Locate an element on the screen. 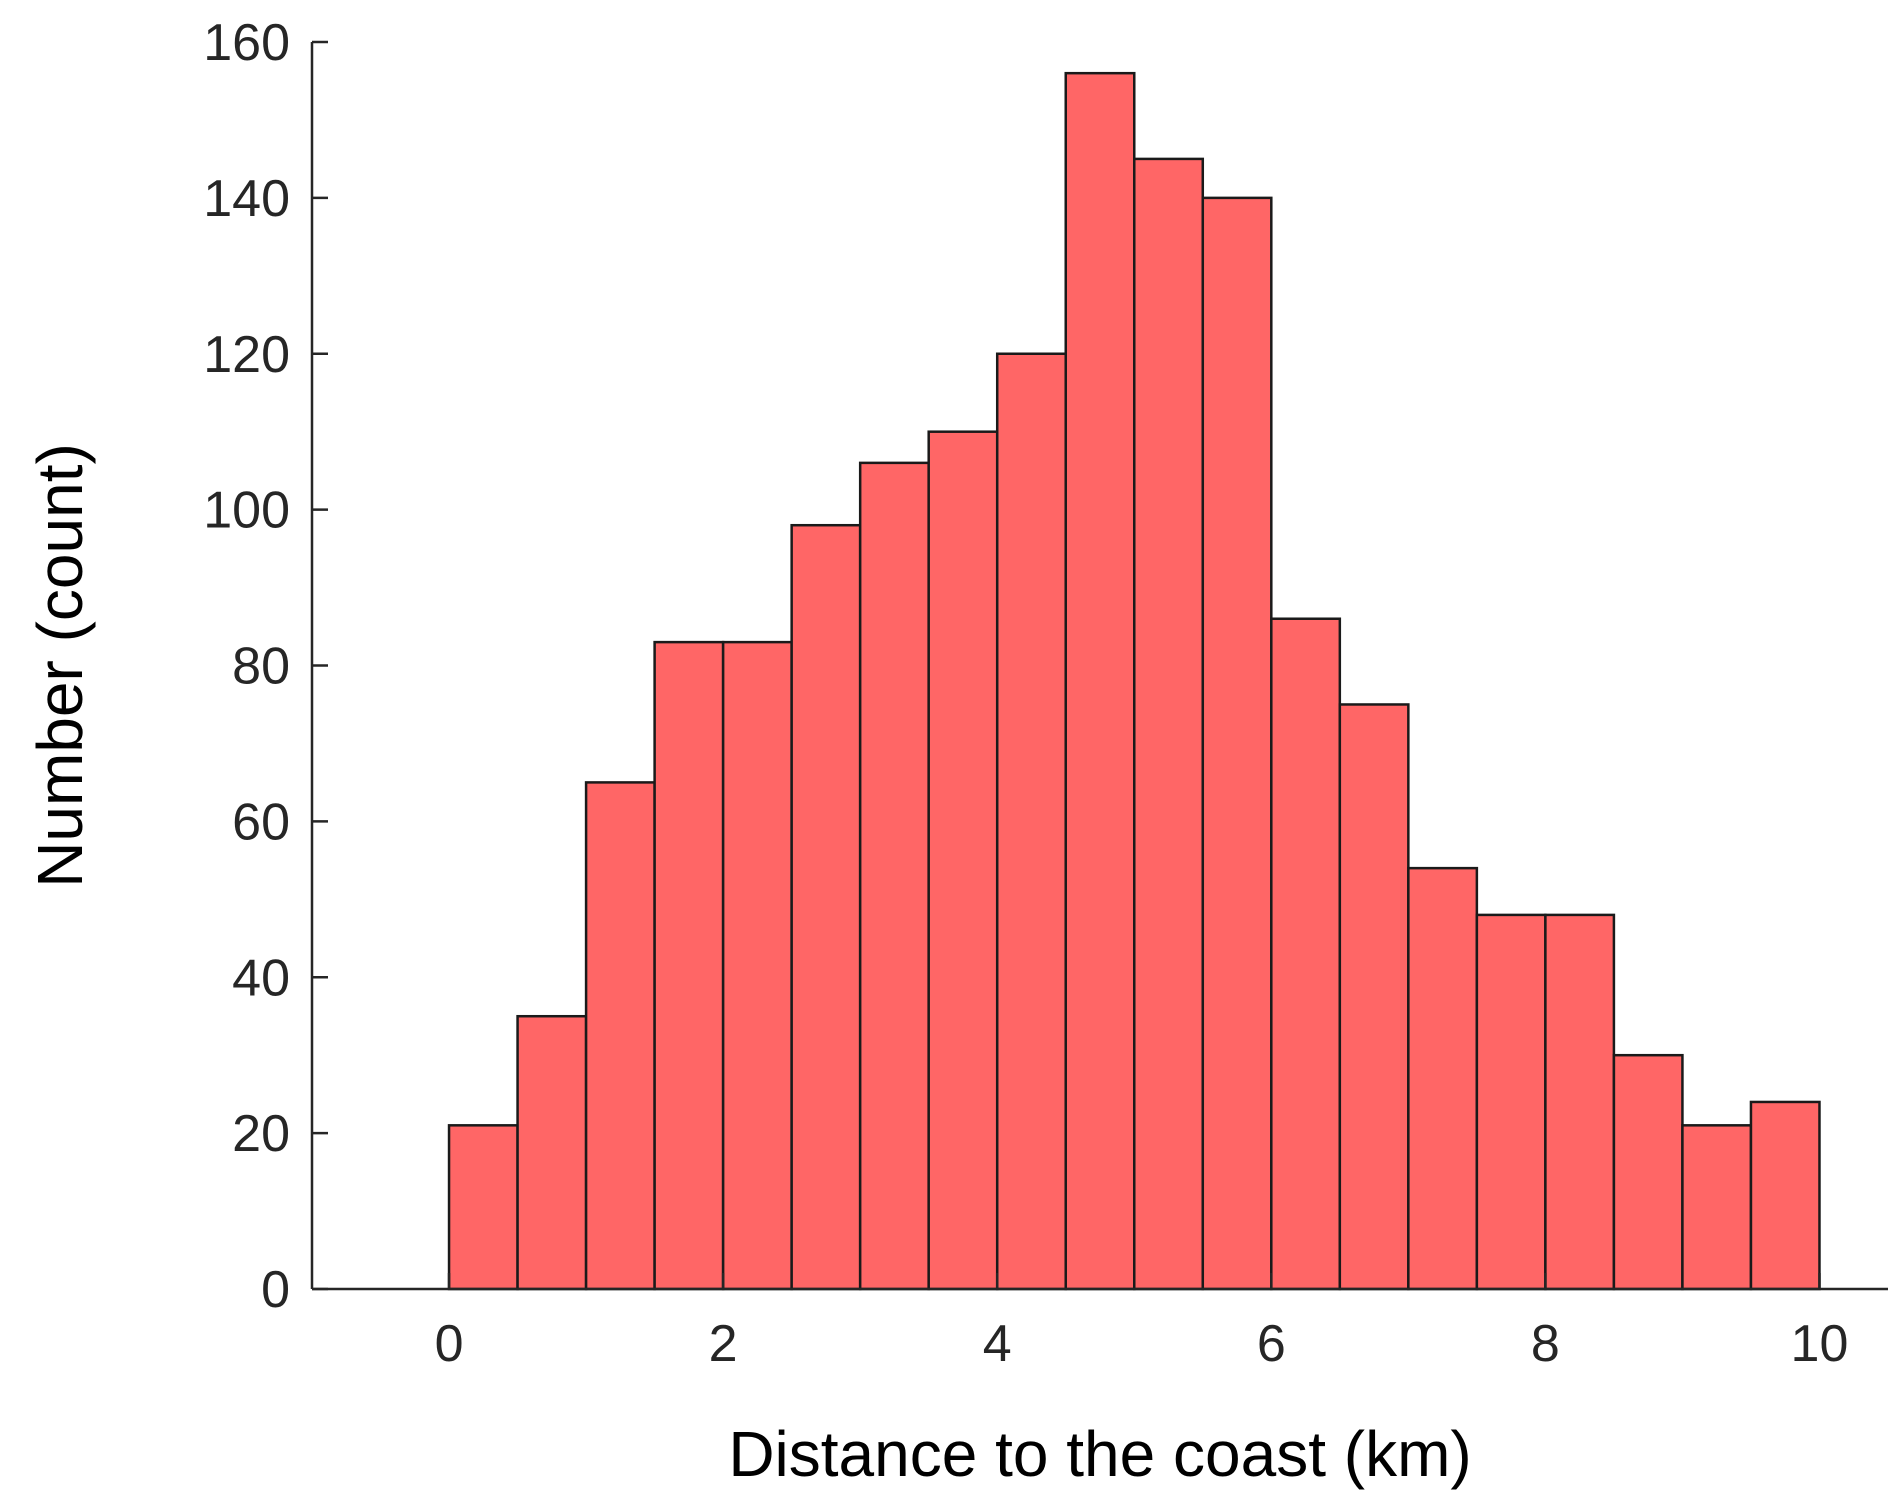 The height and width of the screenshot is (1510, 1892). x-ticks: 0 2 4 6 8 10 is located at coordinates (1142, 1323).